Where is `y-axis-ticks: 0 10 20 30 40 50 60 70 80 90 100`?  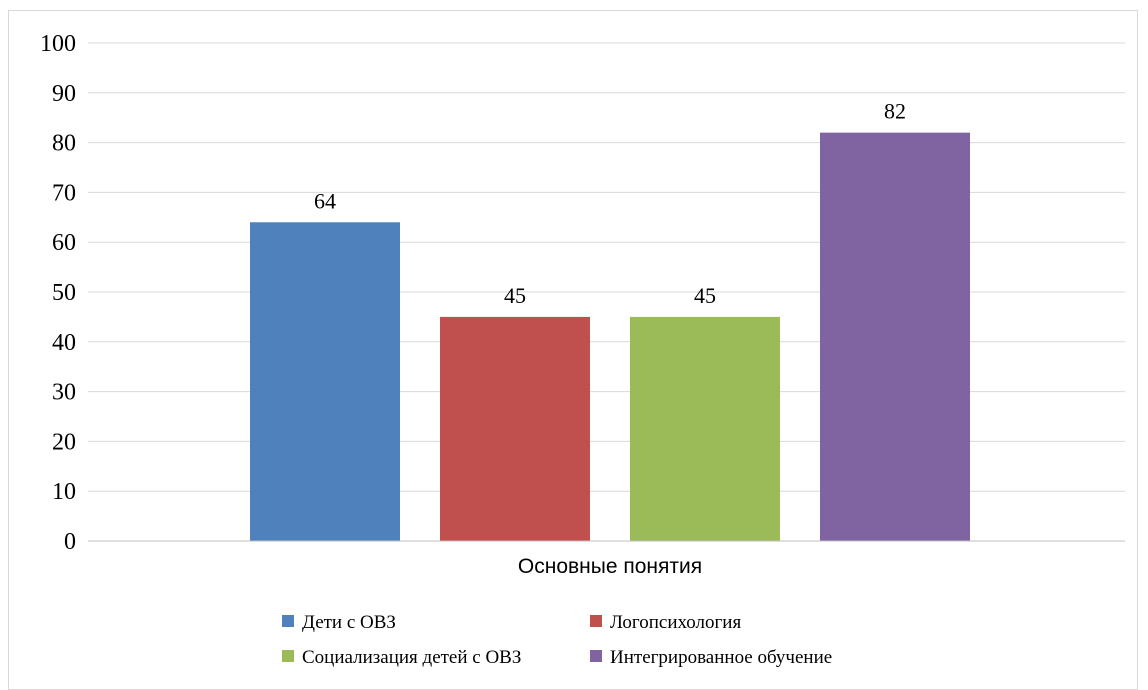 y-axis-ticks: 0 10 20 30 40 50 60 70 80 90 100 is located at coordinates (58, 293).